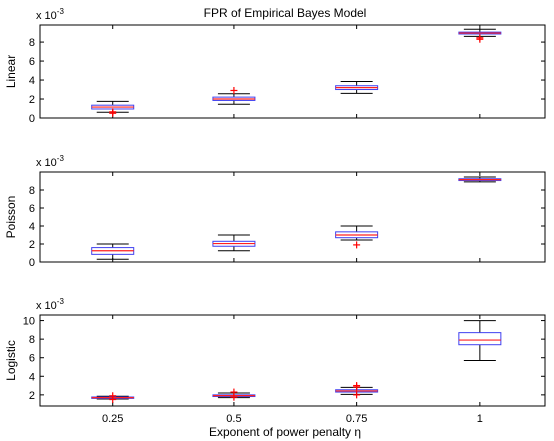 The width and height of the screenshot is (554, 441). I want to click on x-tick-label: 1, so click(480, 419).